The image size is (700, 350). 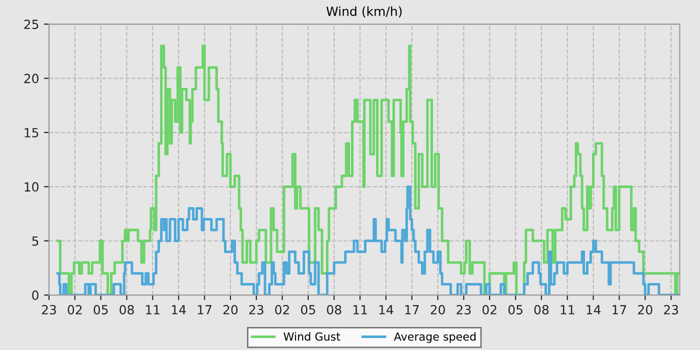 What do you see at coordinates (31, 133) in the screenshot?
I see `y-tick-label: 15` at bounding box center [31, 133].